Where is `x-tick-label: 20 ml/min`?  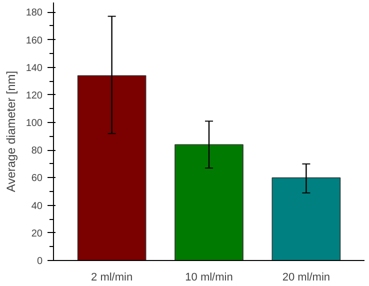 x-tick-label: 20 ml/min is located at coordinates (306, 278).